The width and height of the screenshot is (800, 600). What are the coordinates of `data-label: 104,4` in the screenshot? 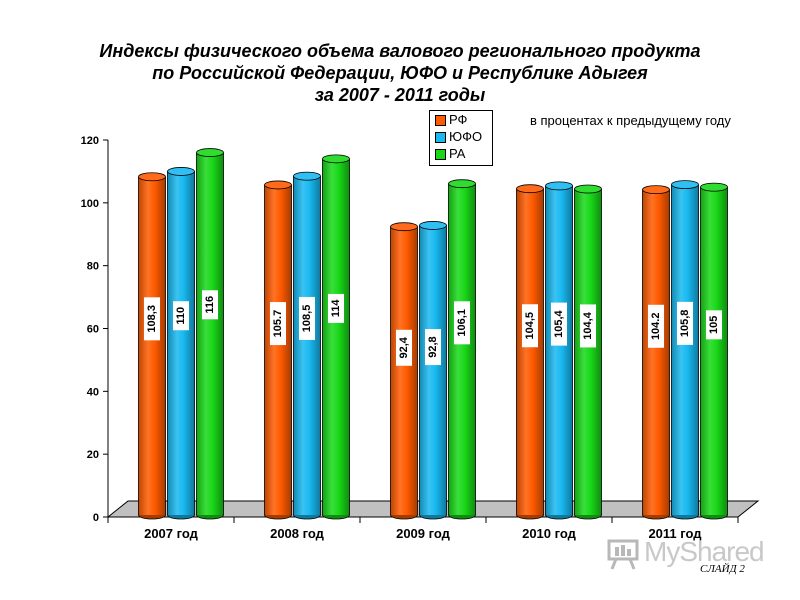 It's located at (588, 325).